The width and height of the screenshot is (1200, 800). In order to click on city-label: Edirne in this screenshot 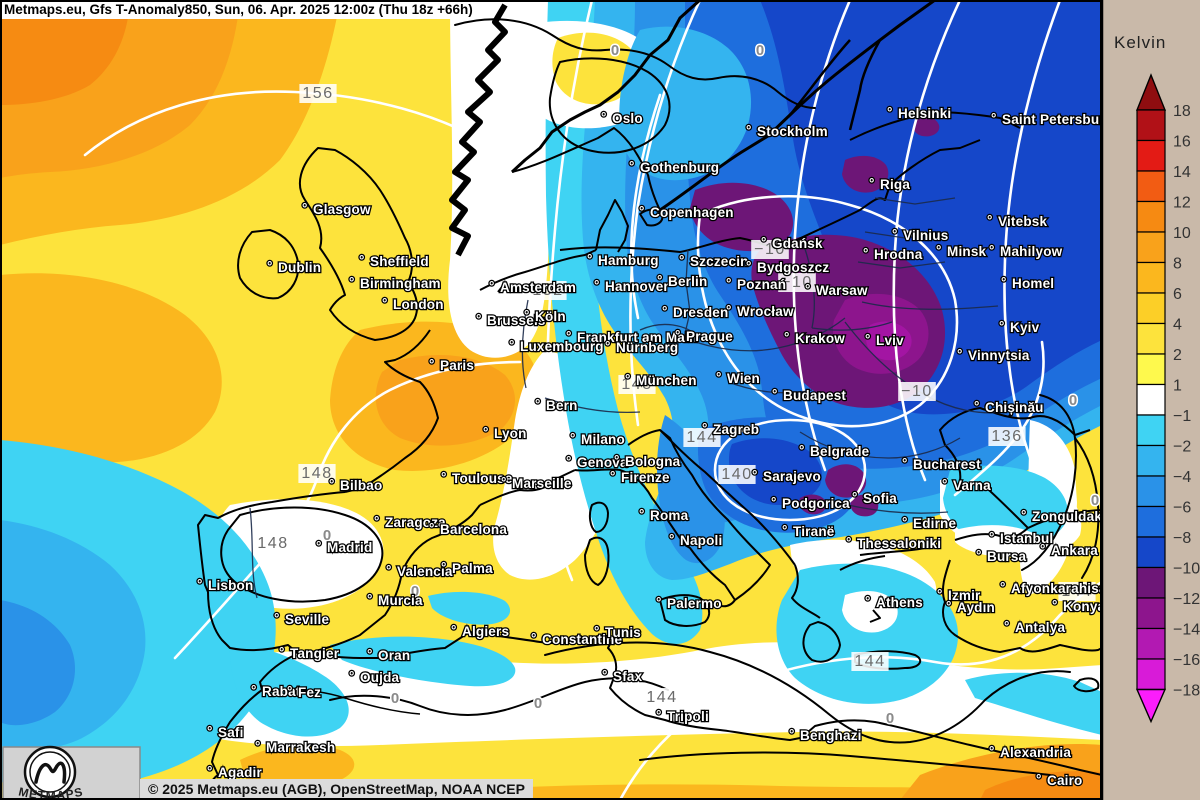, I will do `click(935, 523)`.